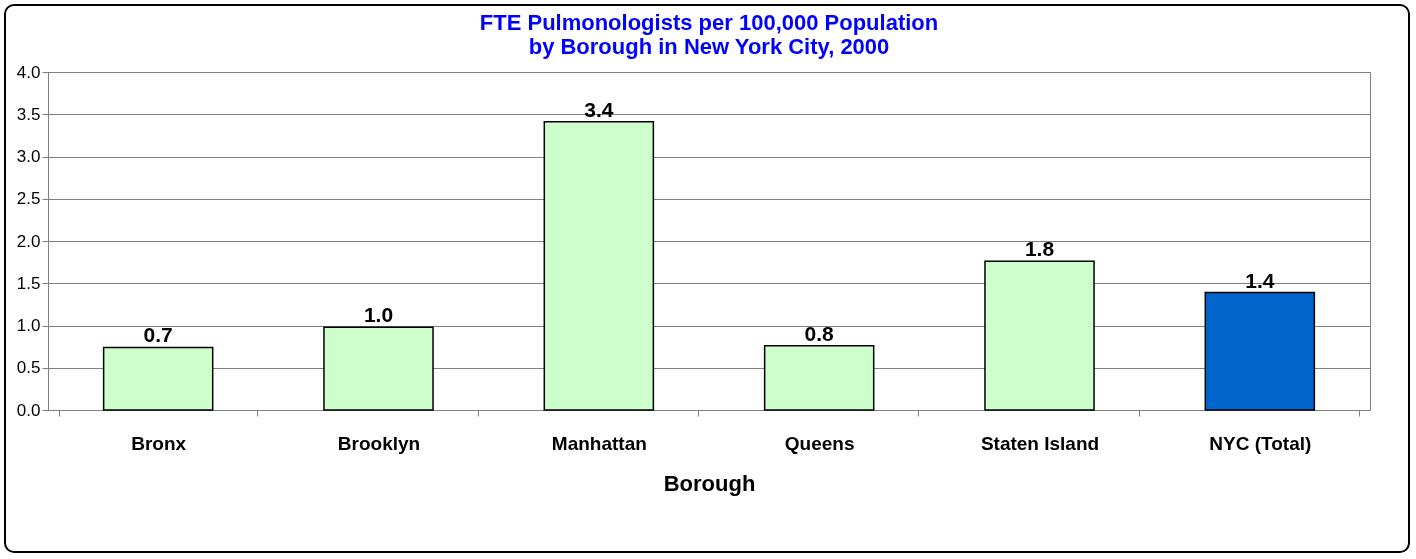  What do you see at coordinates (709, 34) in the screenshot?
I see `chart-title: FTE Pulmonologists per 100,000 Population by Borough in New York City, 2000` at bounding box center [709, 34].